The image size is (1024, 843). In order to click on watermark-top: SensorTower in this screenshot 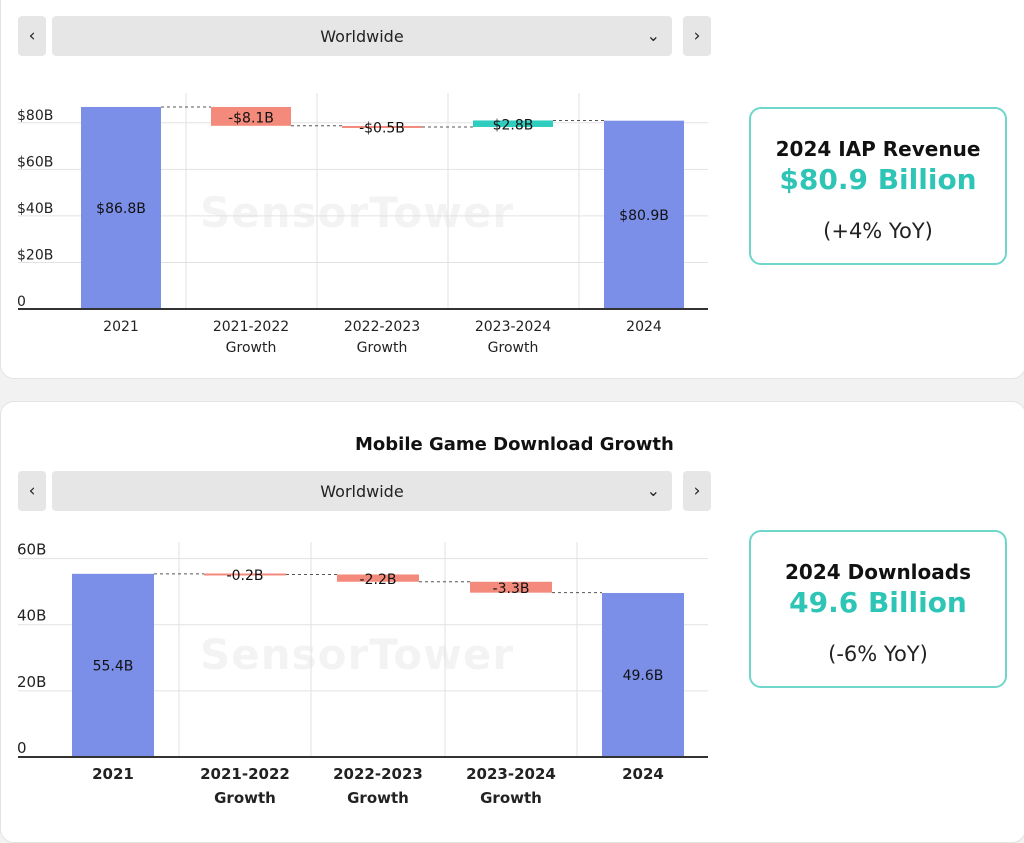, I will do `click(357, 212)`.